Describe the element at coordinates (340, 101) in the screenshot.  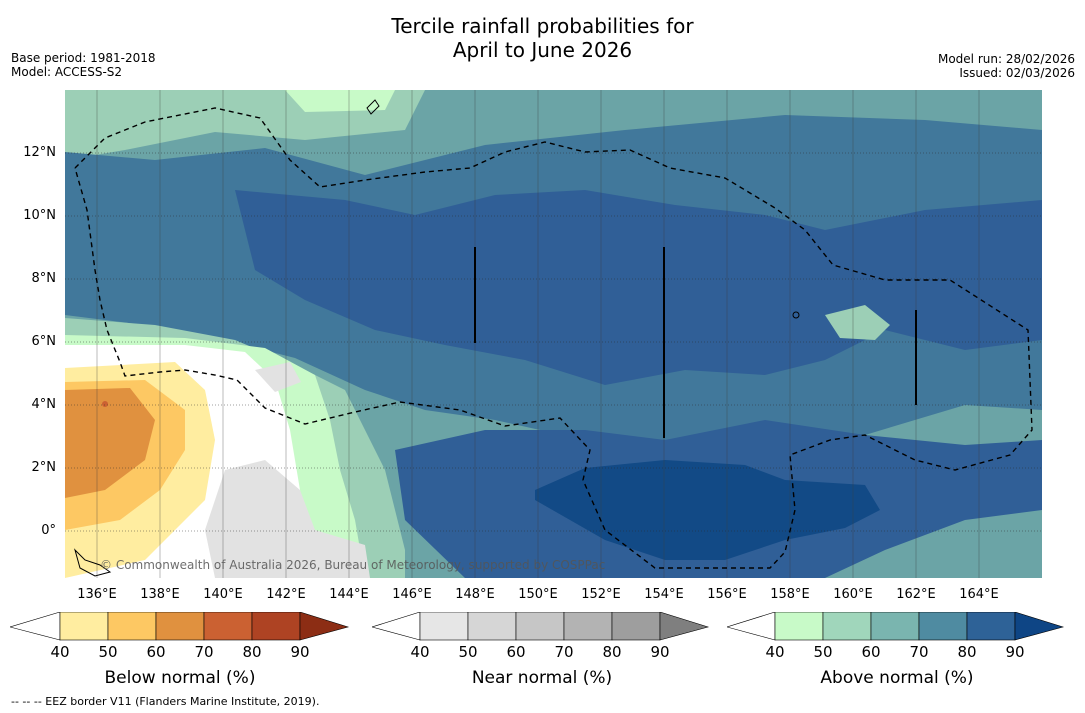
I see `field-above-40-north` at that location.